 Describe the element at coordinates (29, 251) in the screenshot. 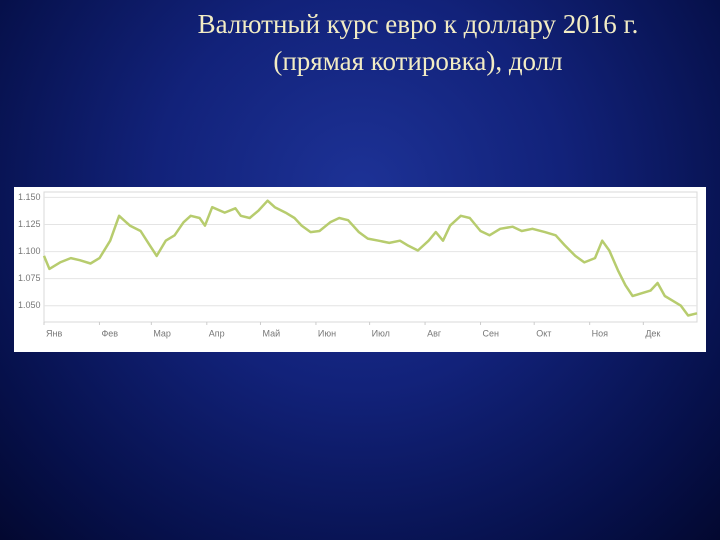

I see `y-tick-label: 1.100` at that location.